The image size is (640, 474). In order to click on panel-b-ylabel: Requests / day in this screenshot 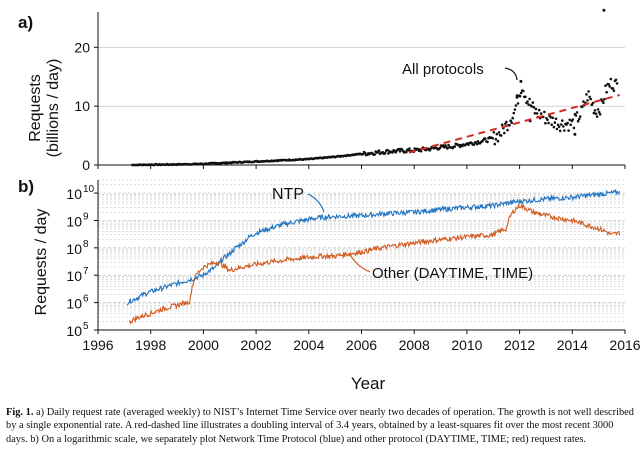, I will do `click(41, 262)`.